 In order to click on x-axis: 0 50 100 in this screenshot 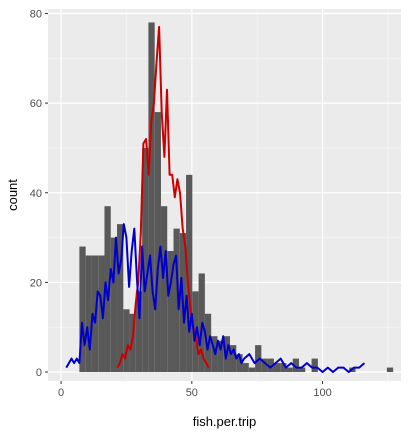, I will do `click(195, 390)`.